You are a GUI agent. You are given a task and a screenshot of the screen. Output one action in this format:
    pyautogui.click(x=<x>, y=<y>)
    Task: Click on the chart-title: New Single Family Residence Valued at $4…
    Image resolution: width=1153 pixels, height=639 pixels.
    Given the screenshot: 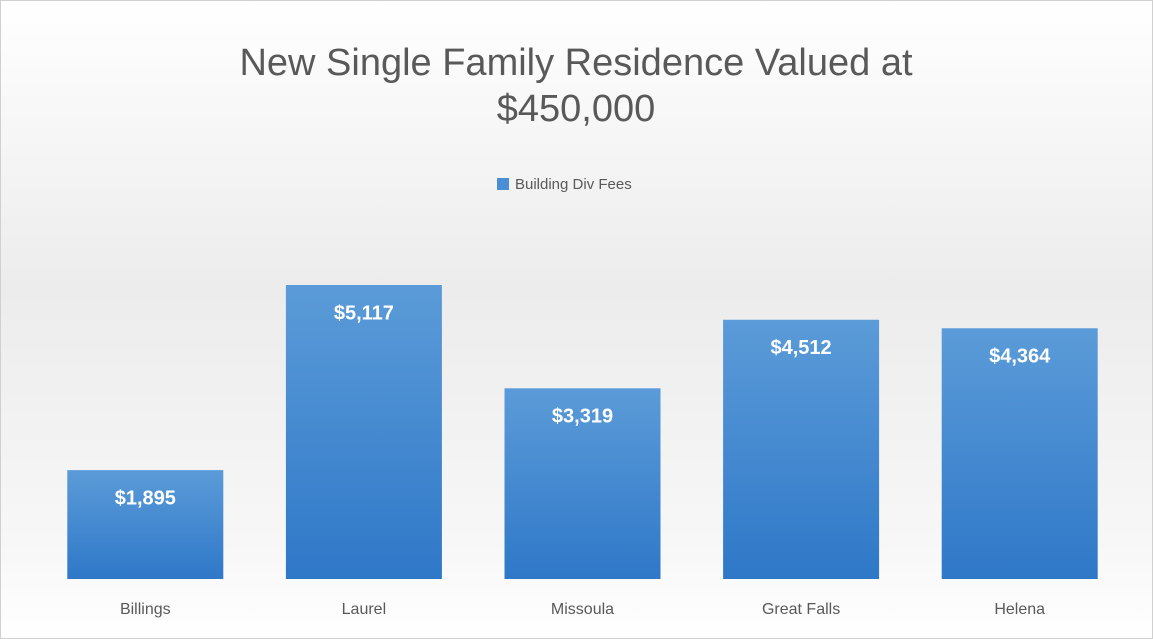 What is the action you would take?
    pyautogui.click(x=576, y=86)
    